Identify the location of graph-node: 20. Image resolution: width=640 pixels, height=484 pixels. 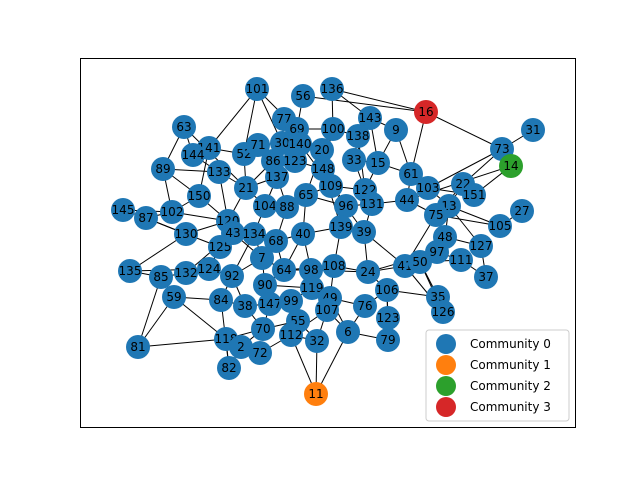
(322, 150).